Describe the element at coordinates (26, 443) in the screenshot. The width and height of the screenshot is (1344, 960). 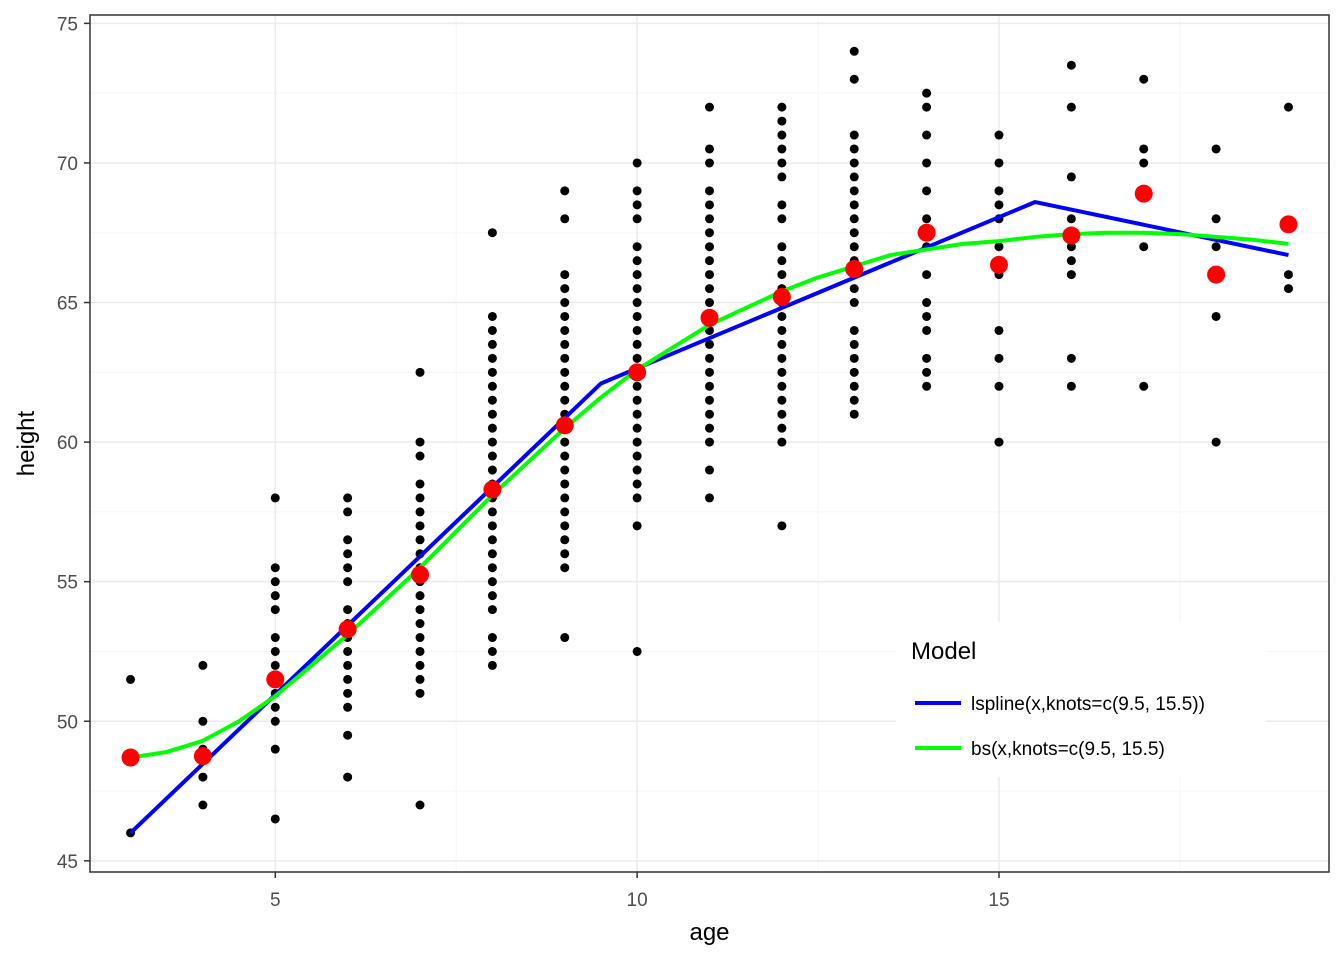
I see `y-axis-title: height` at that location.